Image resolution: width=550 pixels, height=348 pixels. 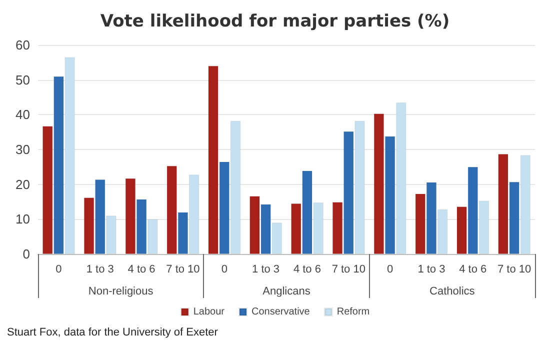 What do you see at coordinates (453, 292) in the screenshot?
I see `text: Catholics` at bounding box center [453, 292].